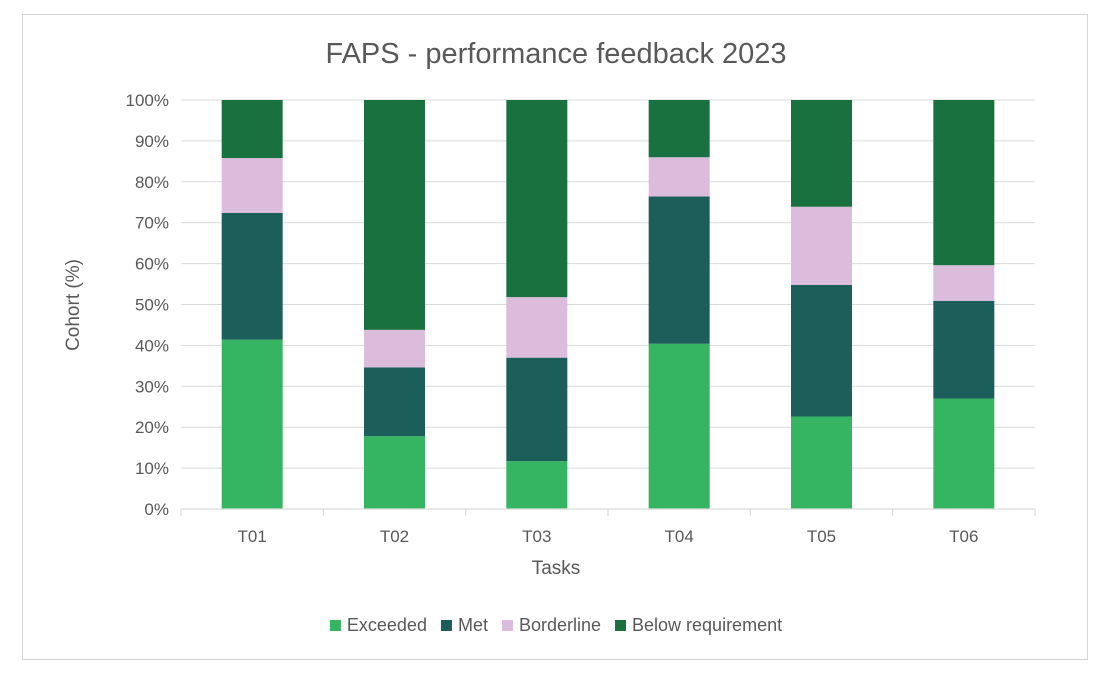  I want to click on x-tick-label: T03, so click(536, 536).